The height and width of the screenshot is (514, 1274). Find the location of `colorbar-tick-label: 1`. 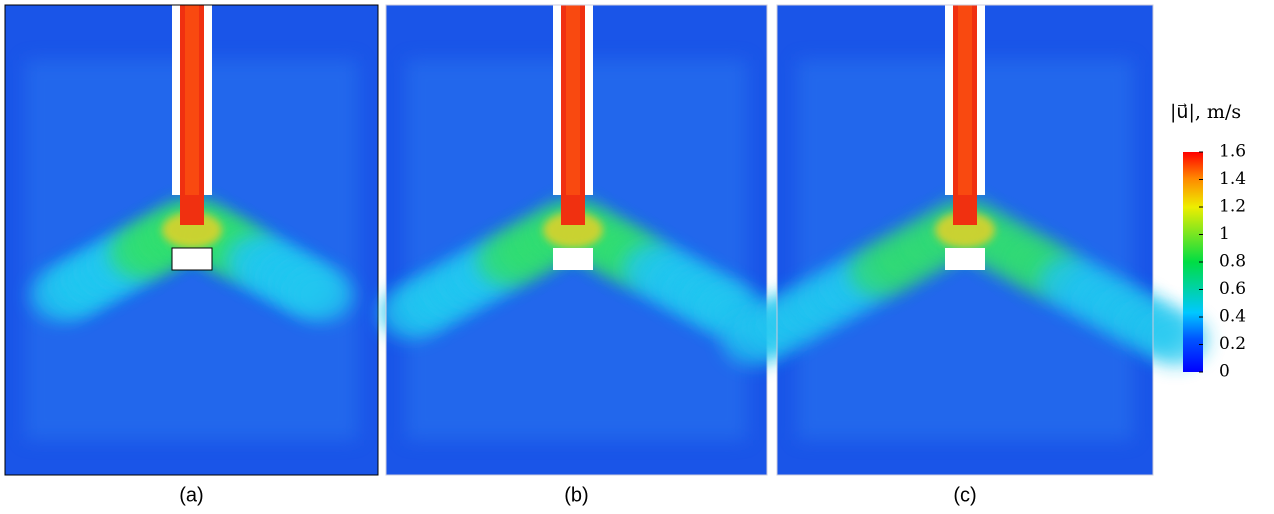

colorbar-tick-label: 1 is located at coordinates (1224, 234).